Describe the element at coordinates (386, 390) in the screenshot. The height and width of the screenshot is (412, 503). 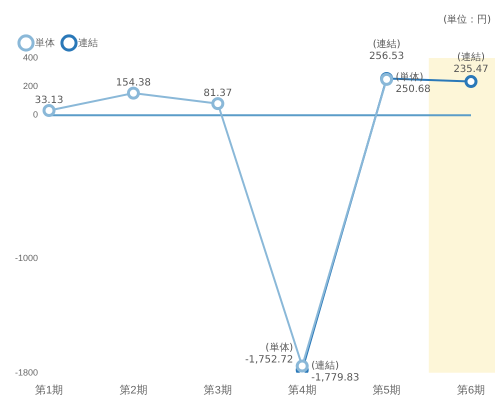
I see `x-tick-label: 第5期` at that location.